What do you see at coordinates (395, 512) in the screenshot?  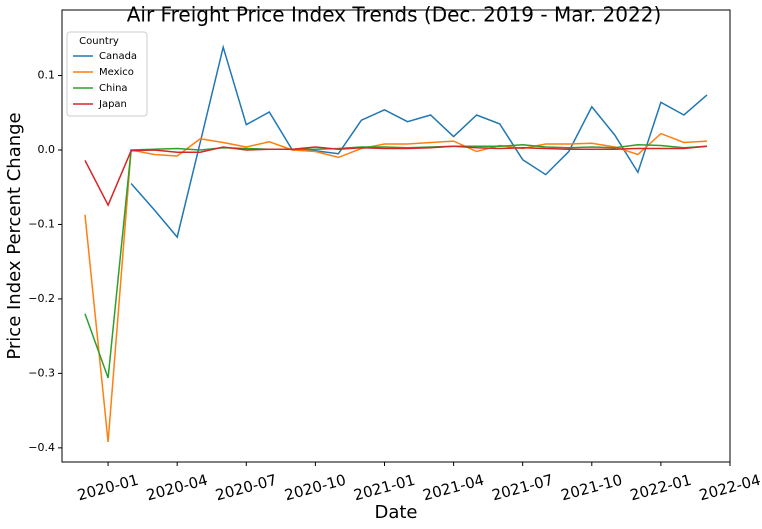 I see `x-axis-label: Date` at bounding box center [395, 512].